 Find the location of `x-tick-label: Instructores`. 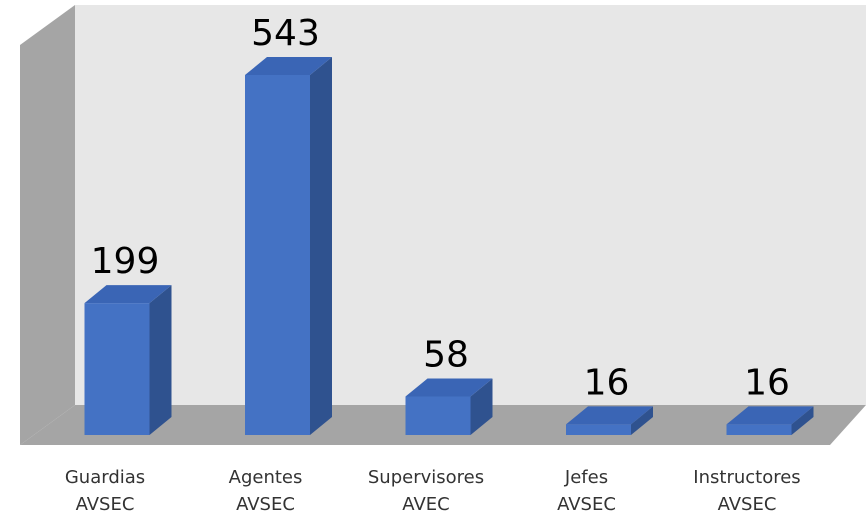

x-tick-label: Instructores is located at coordinates (746, 477).